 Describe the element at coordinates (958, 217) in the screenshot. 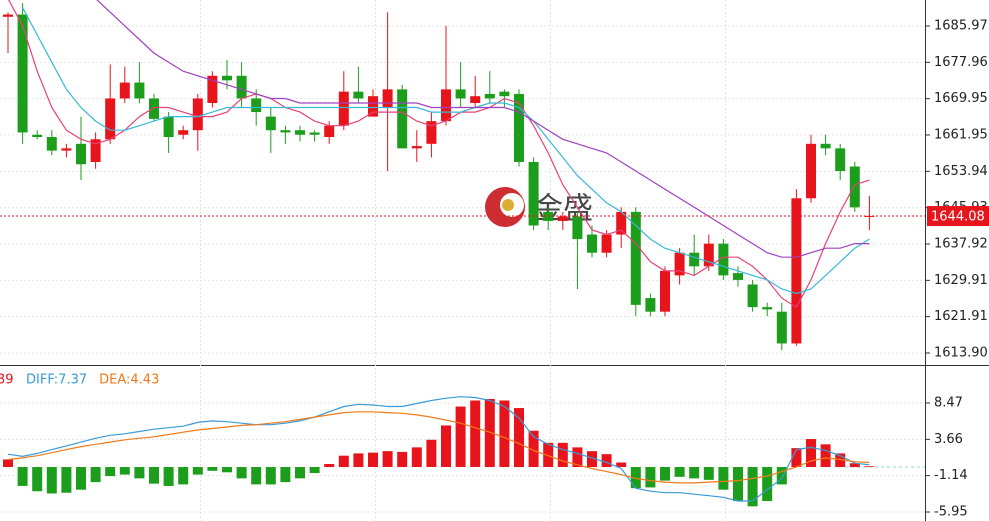

I see `current-price-label: 1644.08` at that location.